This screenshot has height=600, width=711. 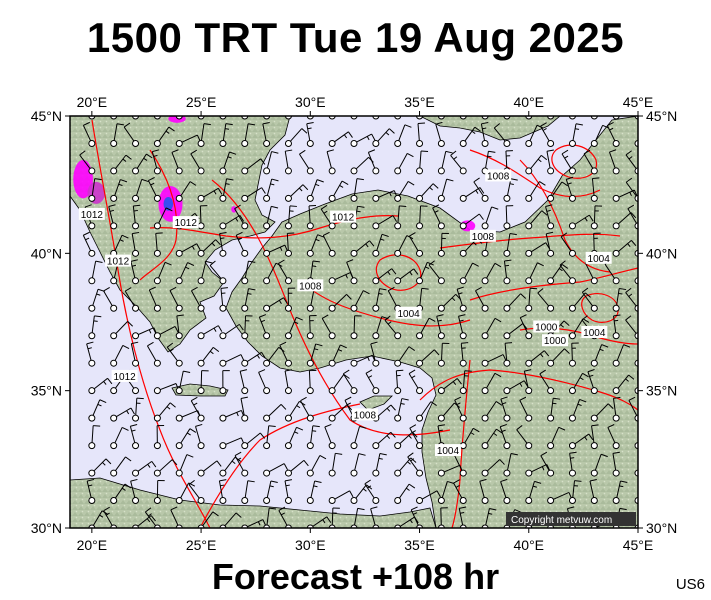 I want to click on isobar-label: 1004, so click(x=447, y=450).